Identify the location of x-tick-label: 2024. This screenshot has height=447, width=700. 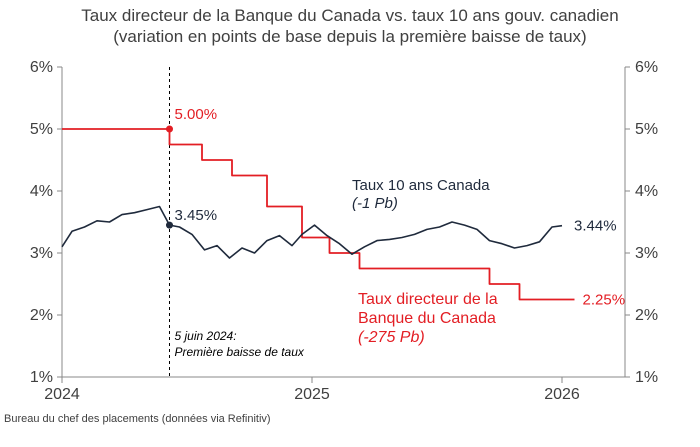
(62, 394).